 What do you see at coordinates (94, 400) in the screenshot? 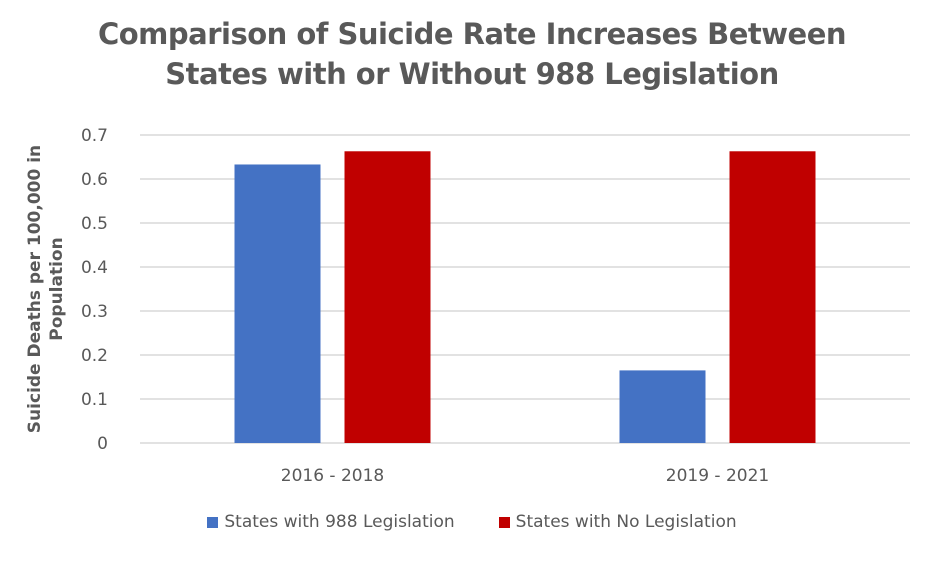
I see `y-tick-label: 0.1` at bounding box center [94, 400].